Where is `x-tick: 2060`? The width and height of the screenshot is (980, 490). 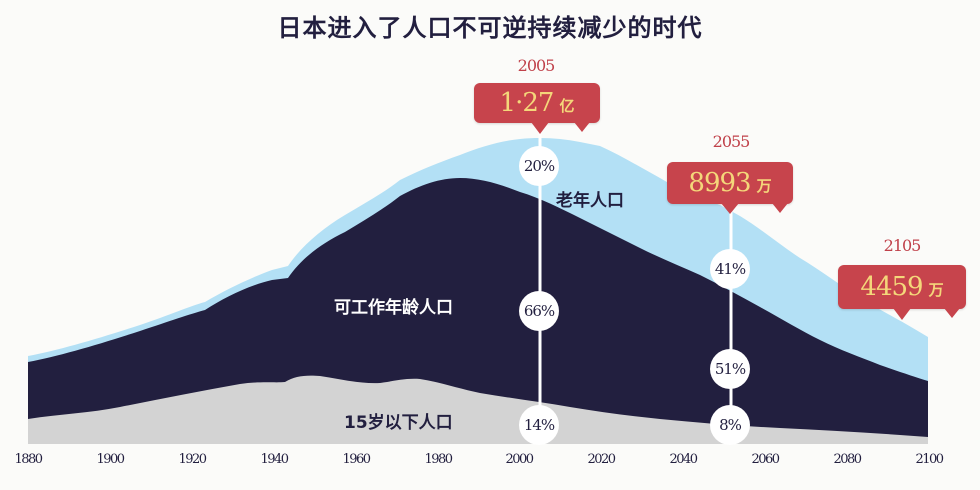 x-tick: 2060 is located at coordinates (765, 459).